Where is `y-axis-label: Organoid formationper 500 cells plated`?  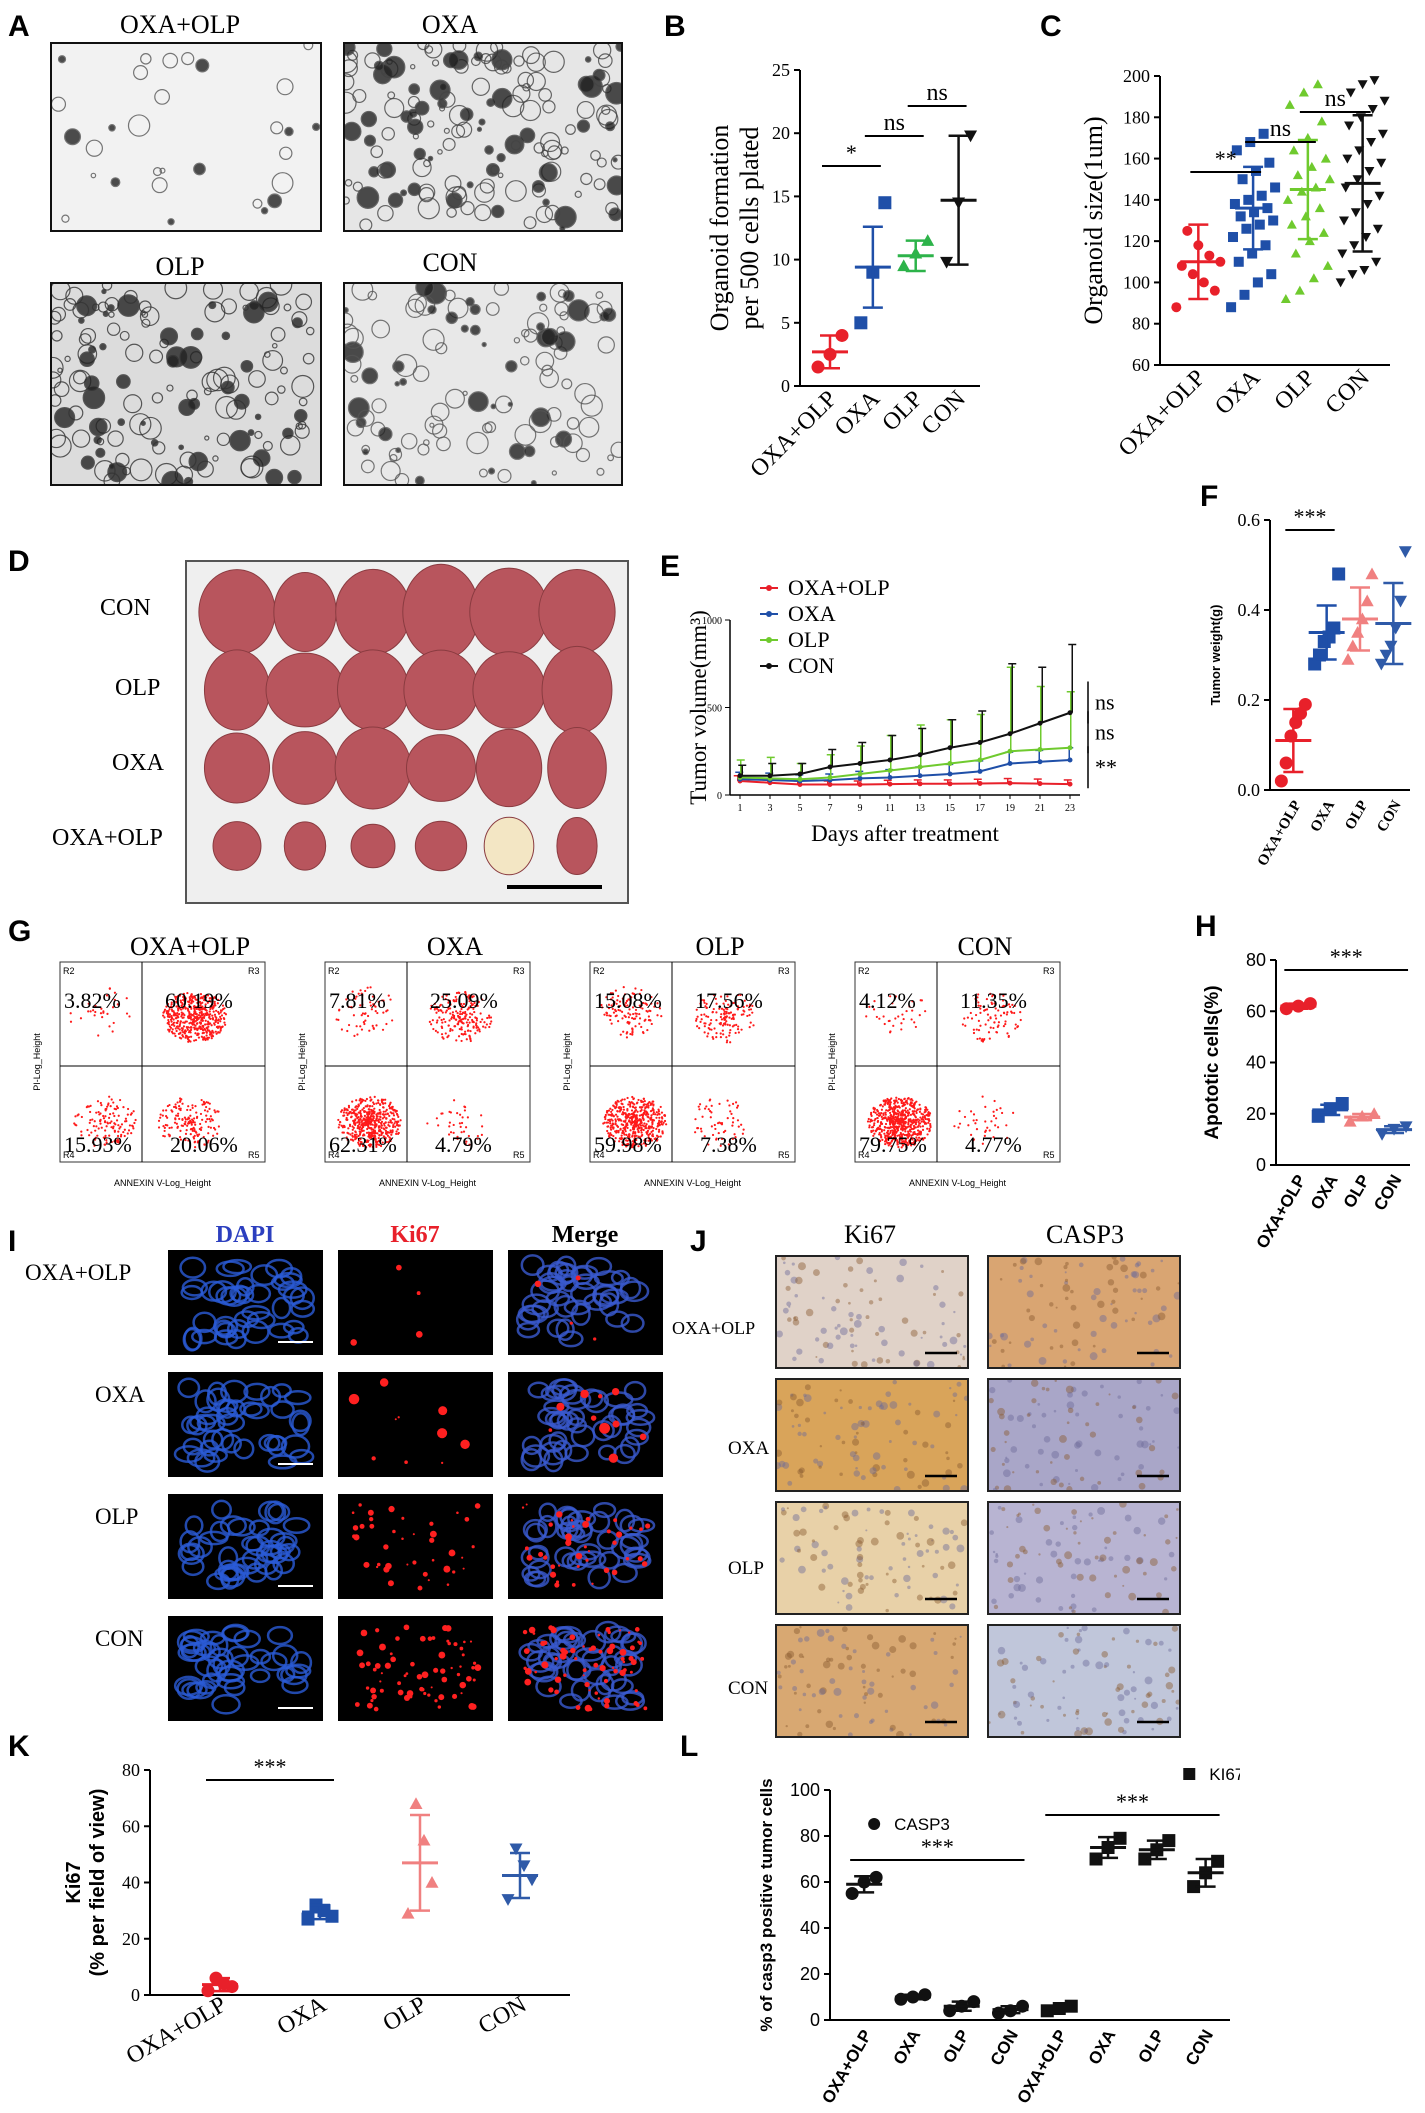
y-axis-label: Organoid formationper 500 cells plated is located at coordinates (734, 228).